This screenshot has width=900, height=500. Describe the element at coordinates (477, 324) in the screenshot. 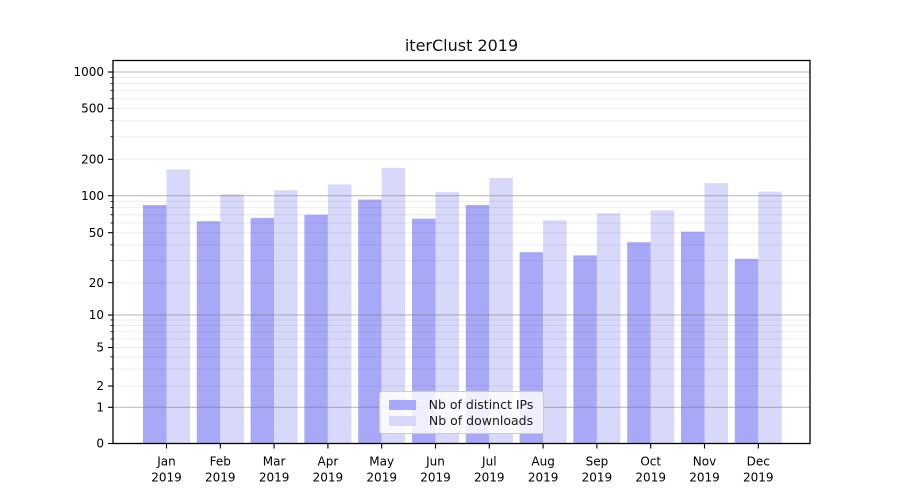

I see `bar-jul-s0` at that location.